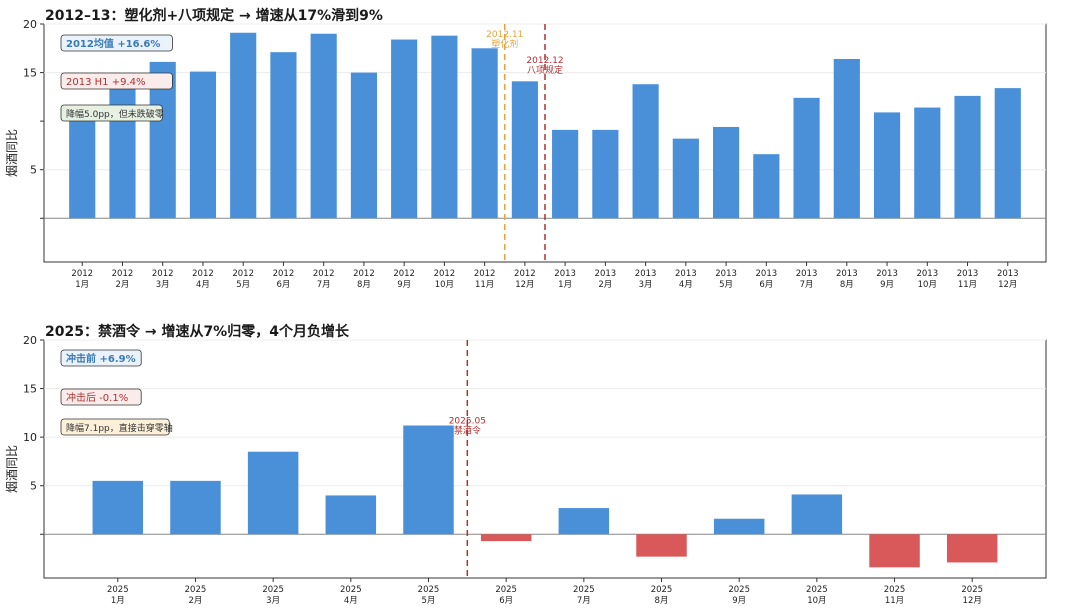 This screenshot has width=1080, height=613. Describe the element at coordinates (467, 421) in the screenshot. I see `event-label: 2025.05` at that location.